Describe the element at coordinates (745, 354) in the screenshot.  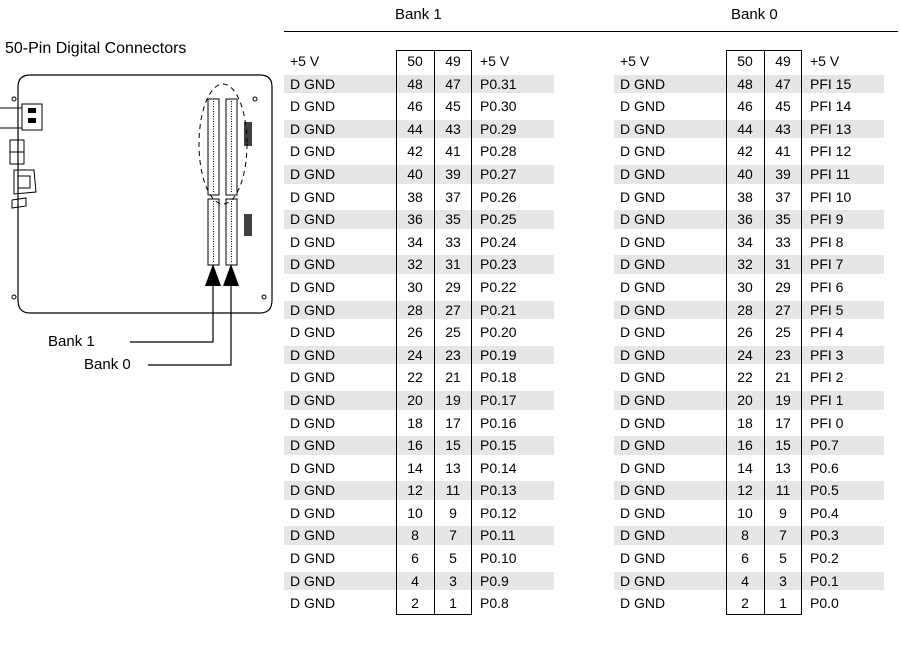
I see `pin-number-even: 24` at that location.